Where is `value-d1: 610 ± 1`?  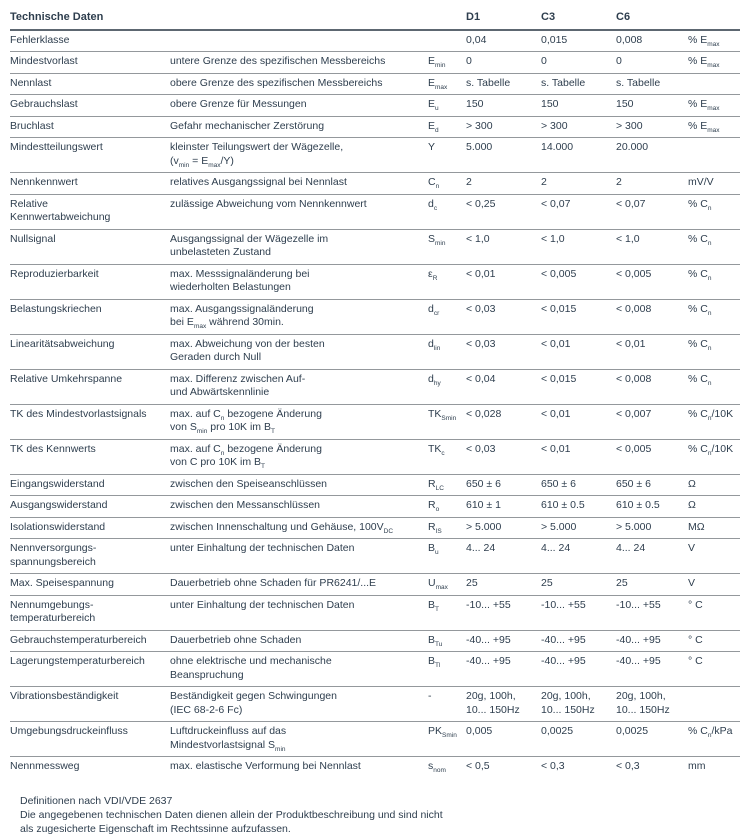 value-d1: 610 ± 1 is located at coordinates (503, 506).